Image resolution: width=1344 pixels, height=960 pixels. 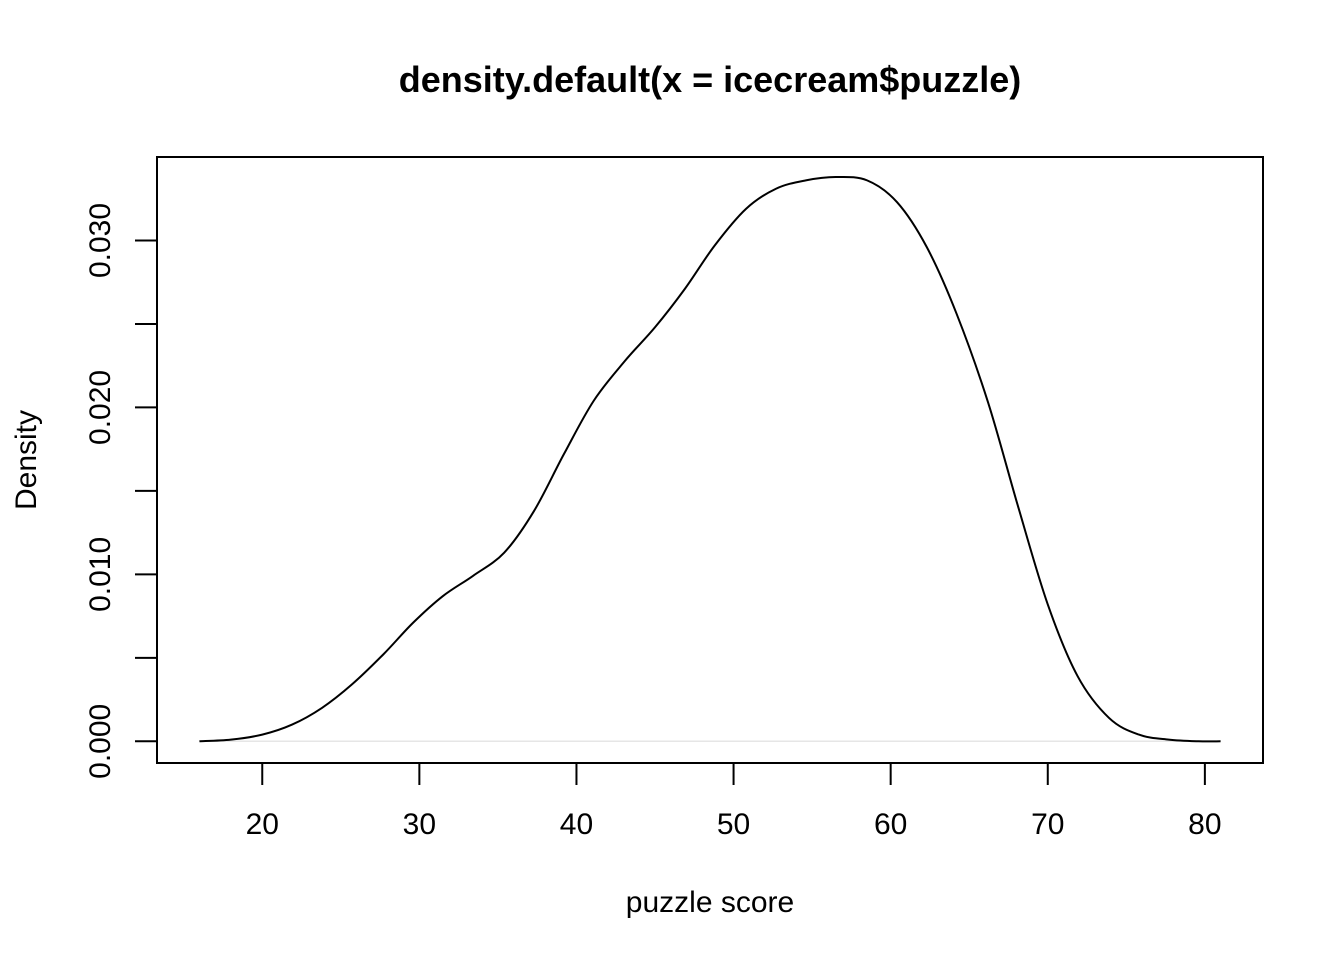 What do you see at coordinates (121, 491) in the screenshot?
I see `y-axis: 0.000 0.010 0.020 0.030` at bounding box center [121, 491].